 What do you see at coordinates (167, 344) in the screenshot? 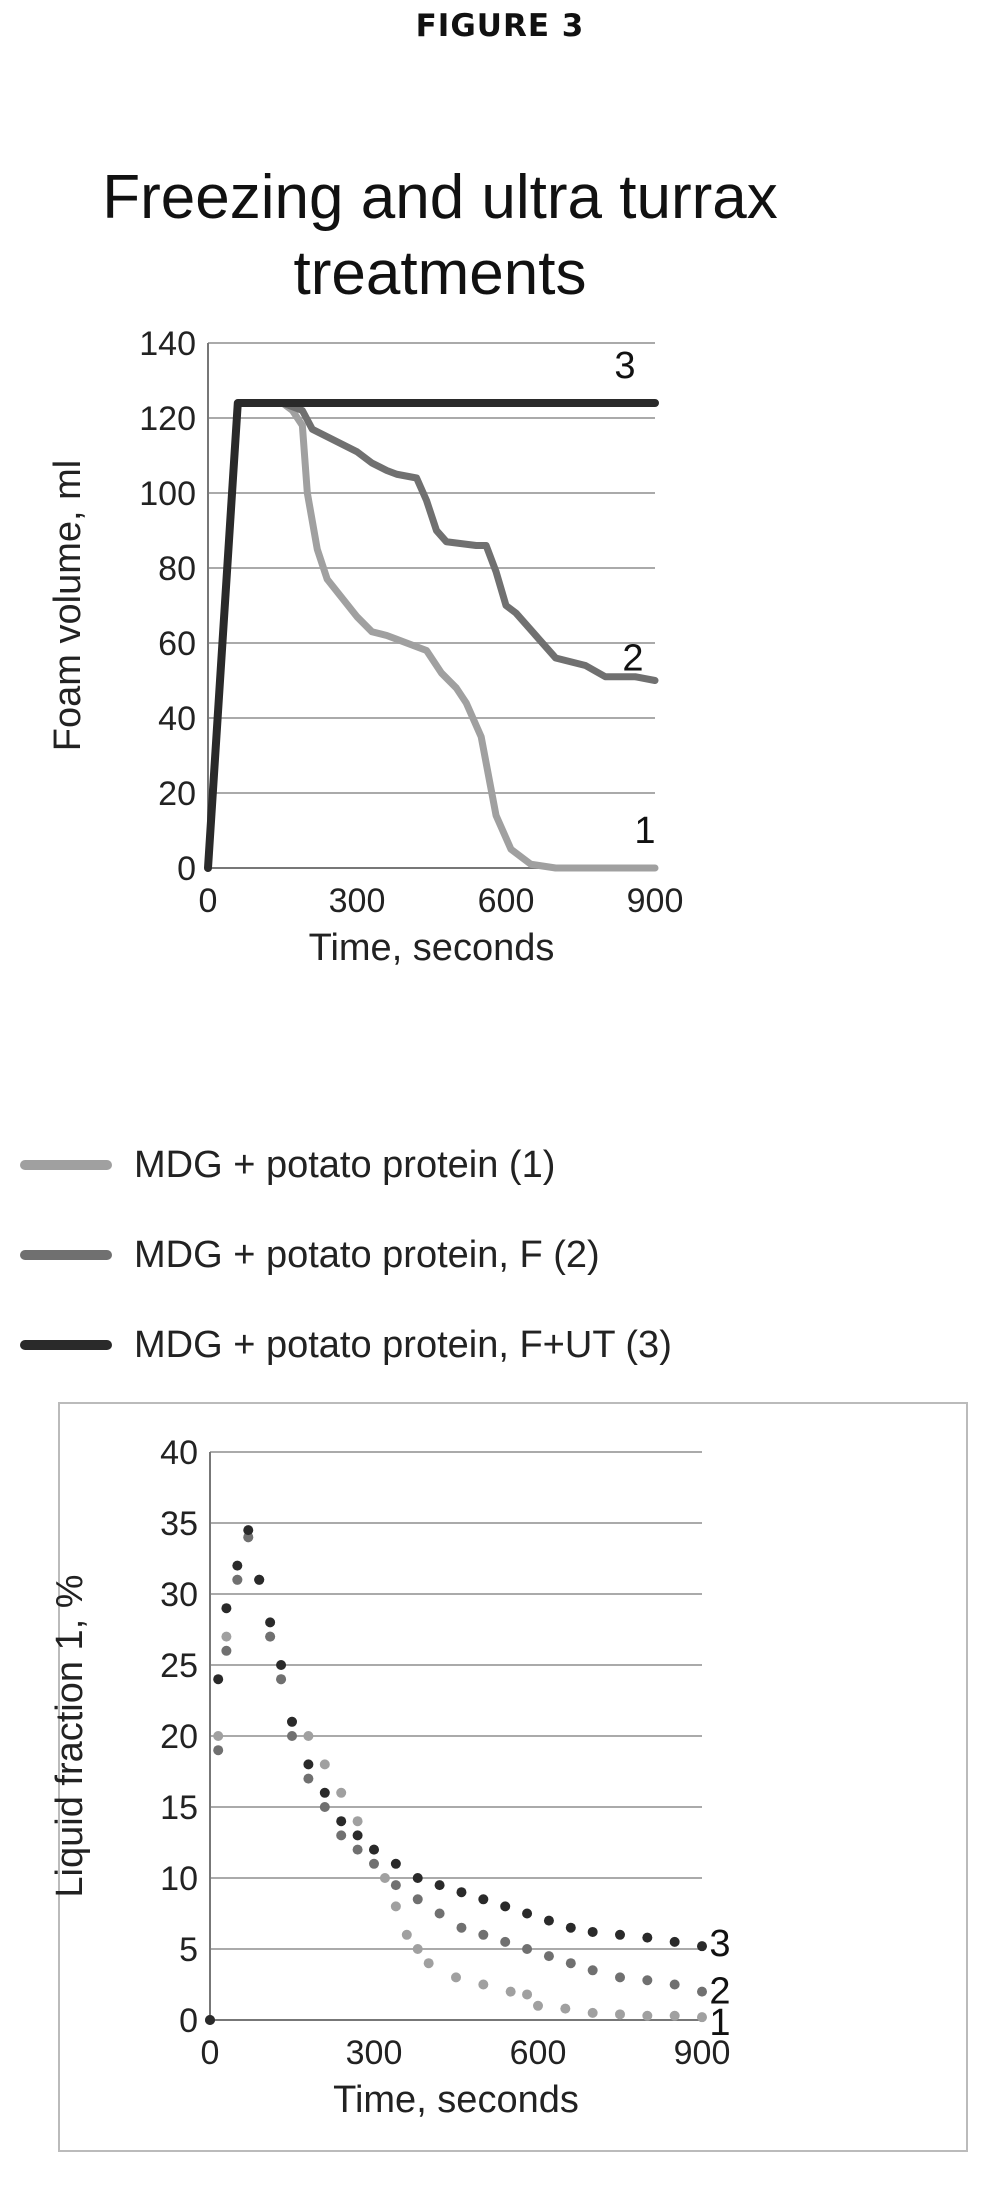
I see `y-tick-label: 140` at bounding box center [167, 344].